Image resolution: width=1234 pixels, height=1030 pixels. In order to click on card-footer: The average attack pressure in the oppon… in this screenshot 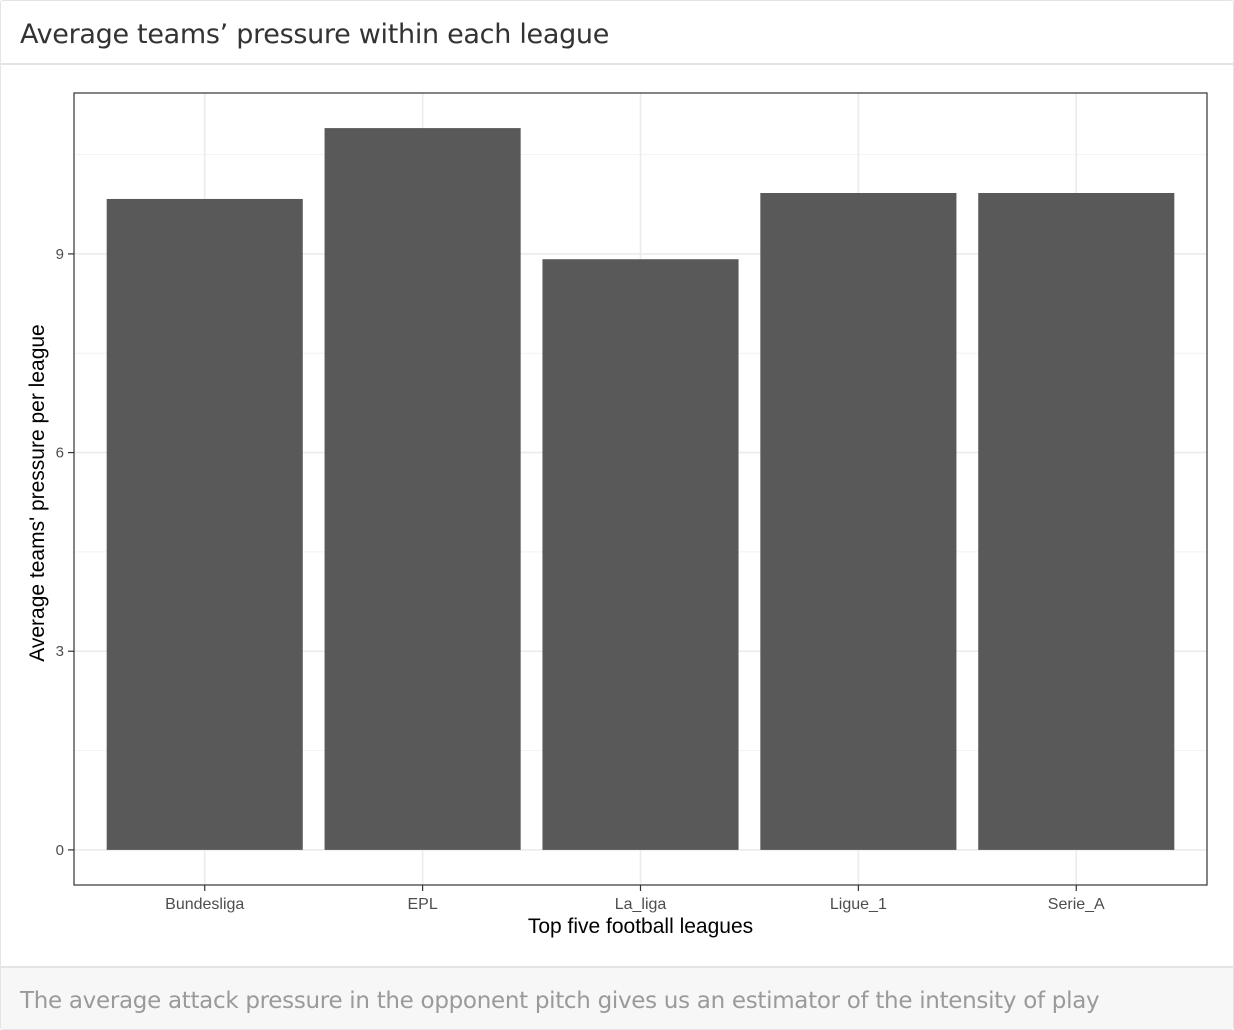, I will do `click(617, 997)`.